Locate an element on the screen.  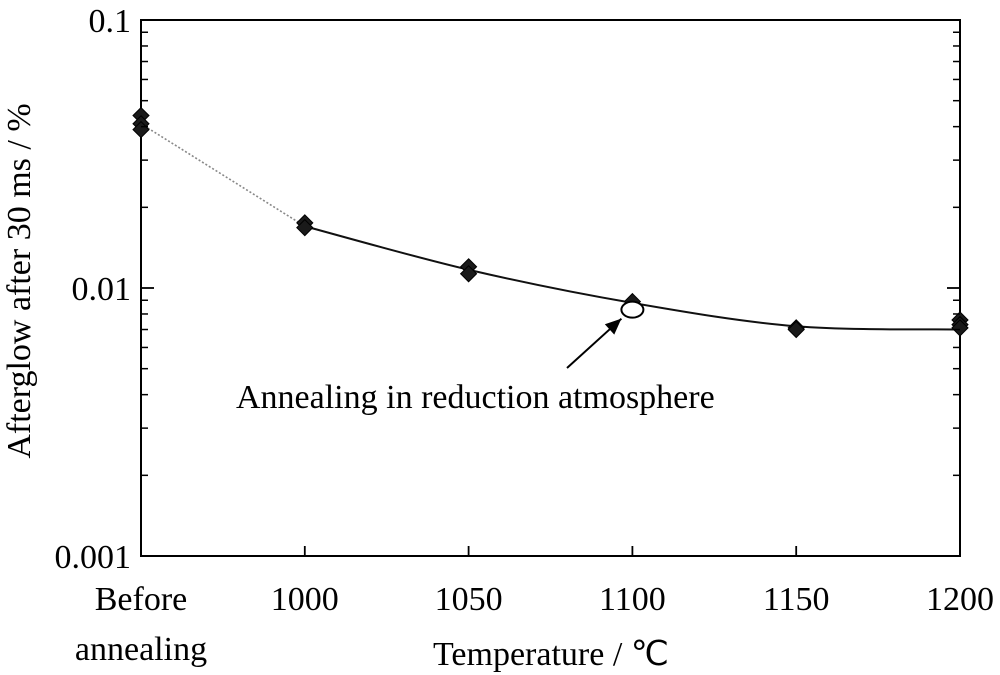
annotation-layer: Annealing in reduction atmosphere is located at coordinates (475, 366).